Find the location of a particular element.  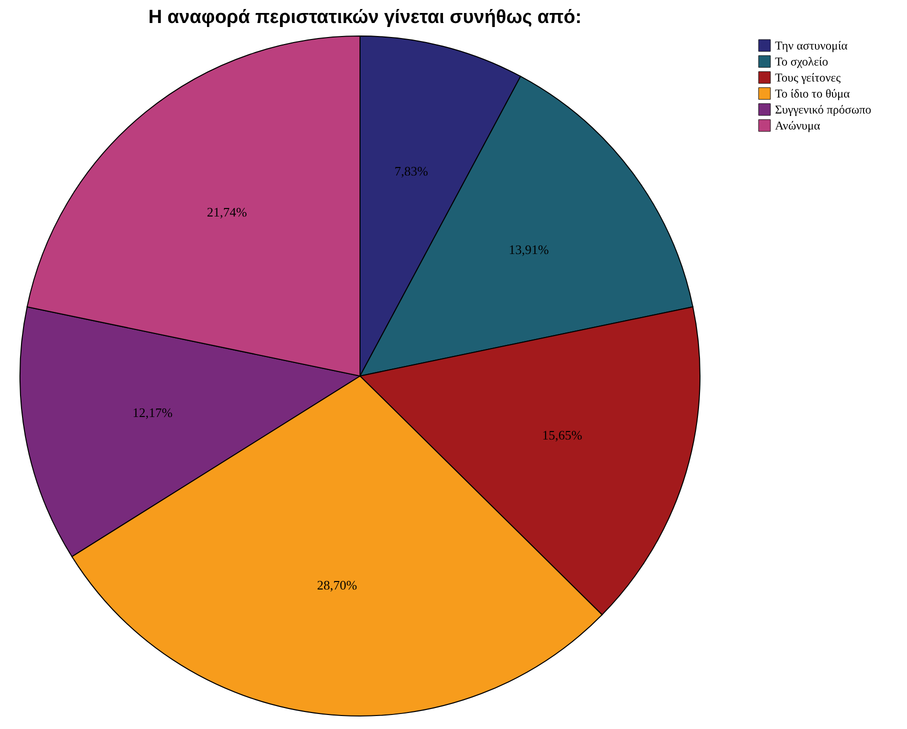

legend-label: Τους γείτονες is located at coordinates (808, 77).